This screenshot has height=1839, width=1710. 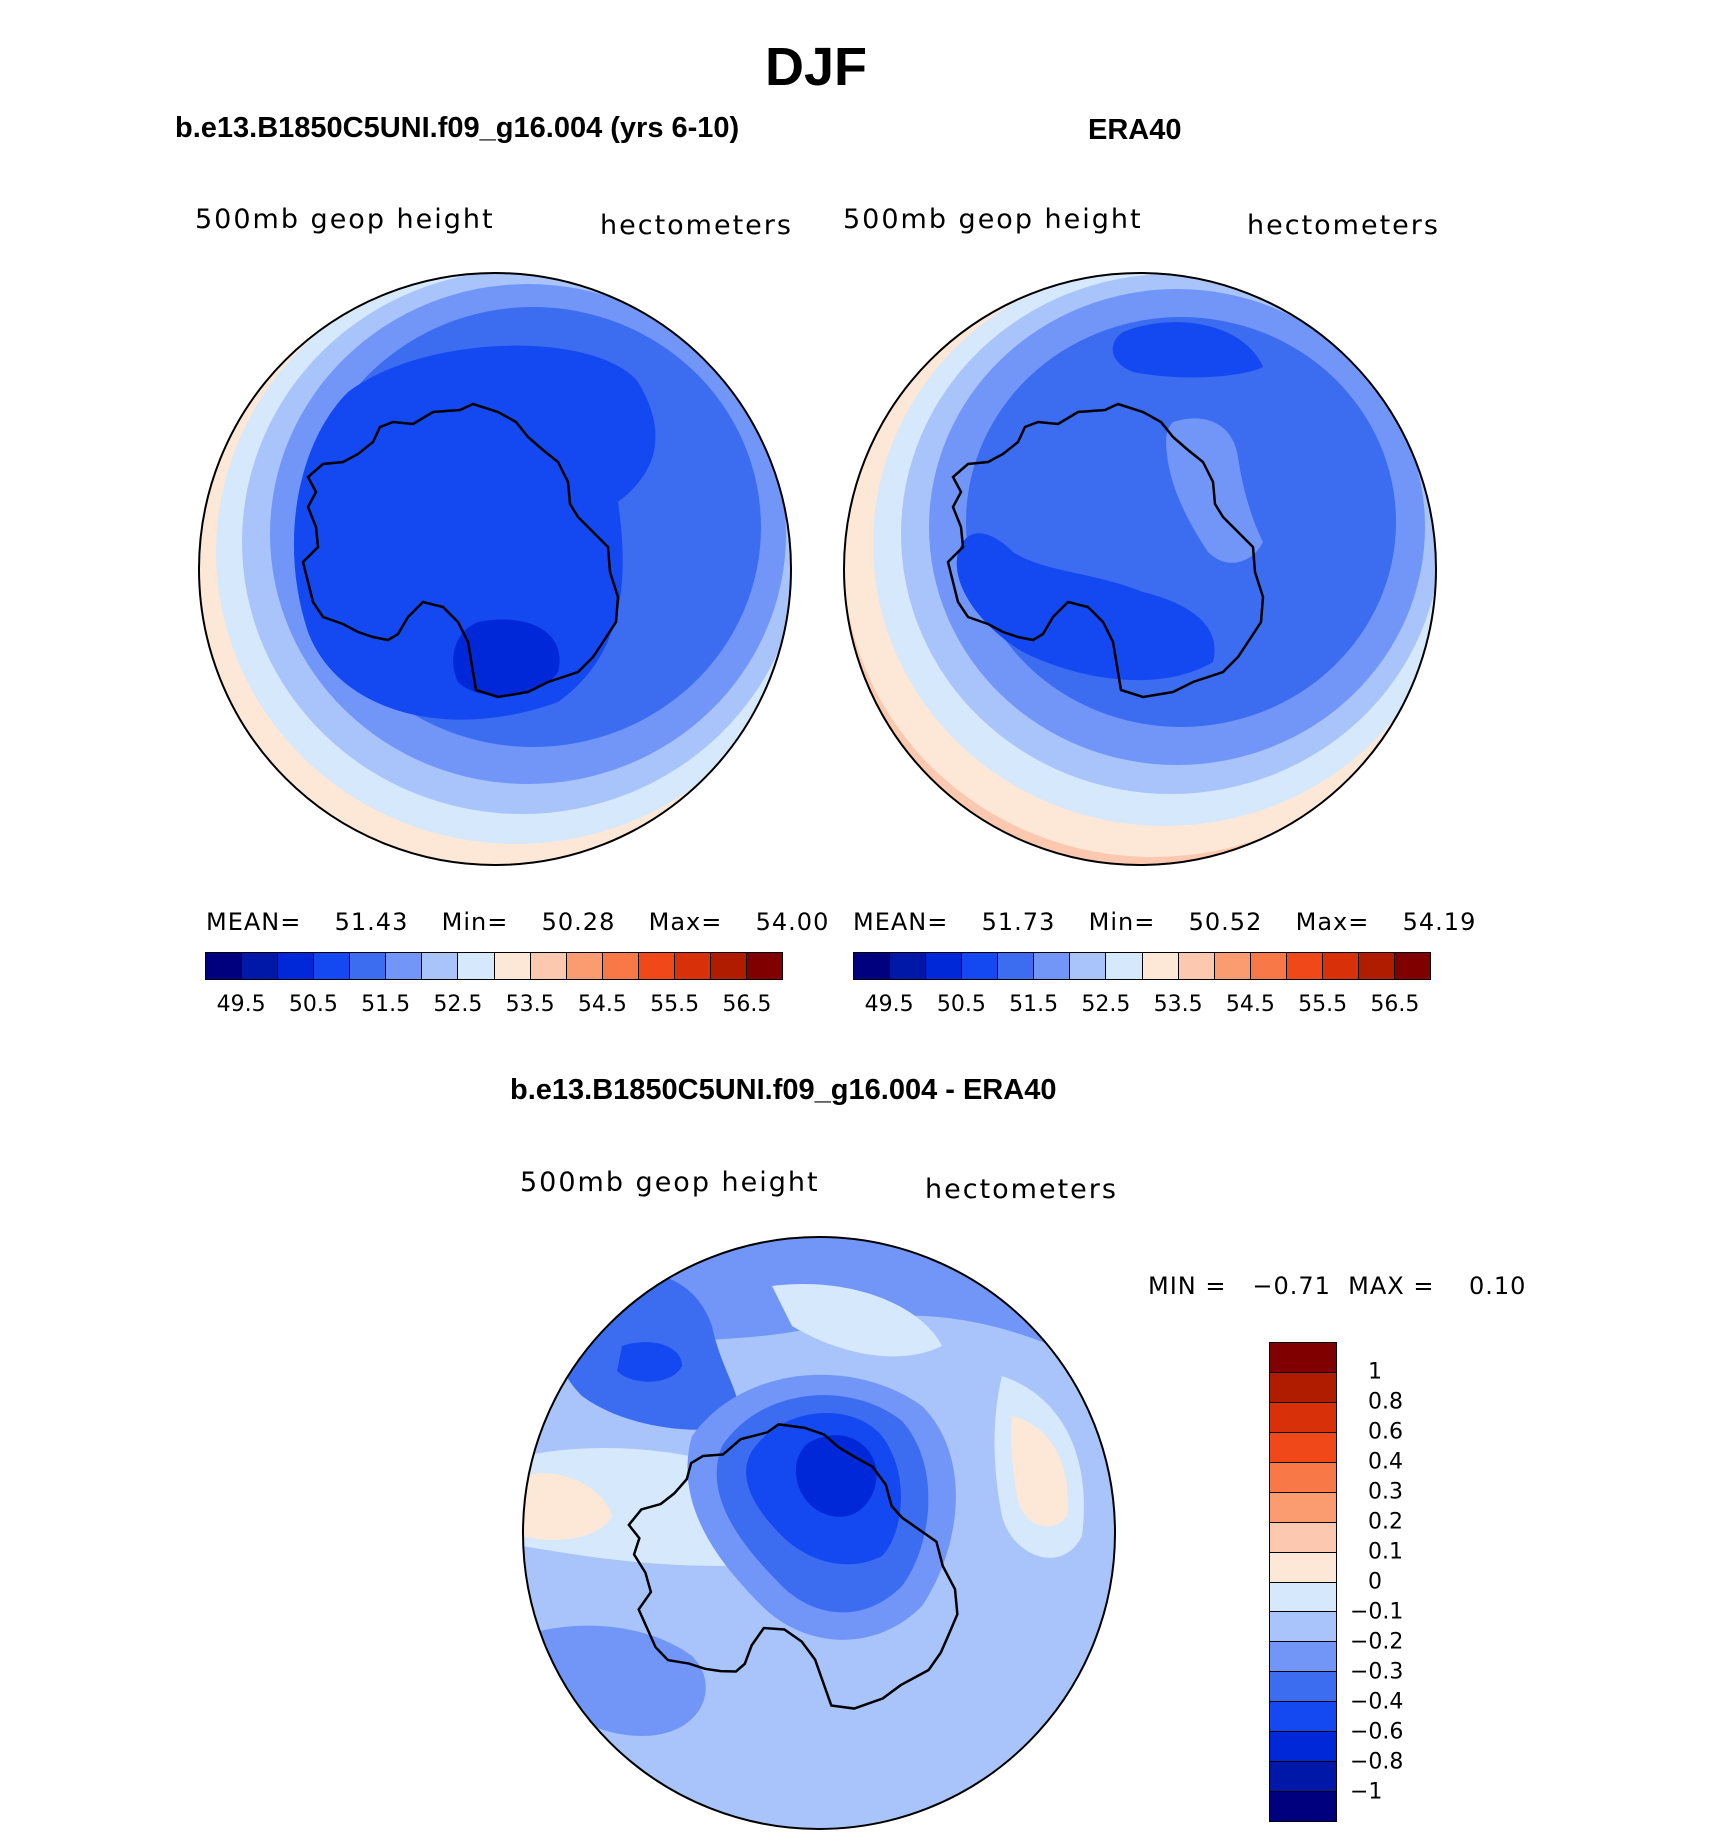 What do you see at coordinates (1343, 225) in the screenshot?
I see `obs-units-label: hectometers` at bounding box center [1343, 225].